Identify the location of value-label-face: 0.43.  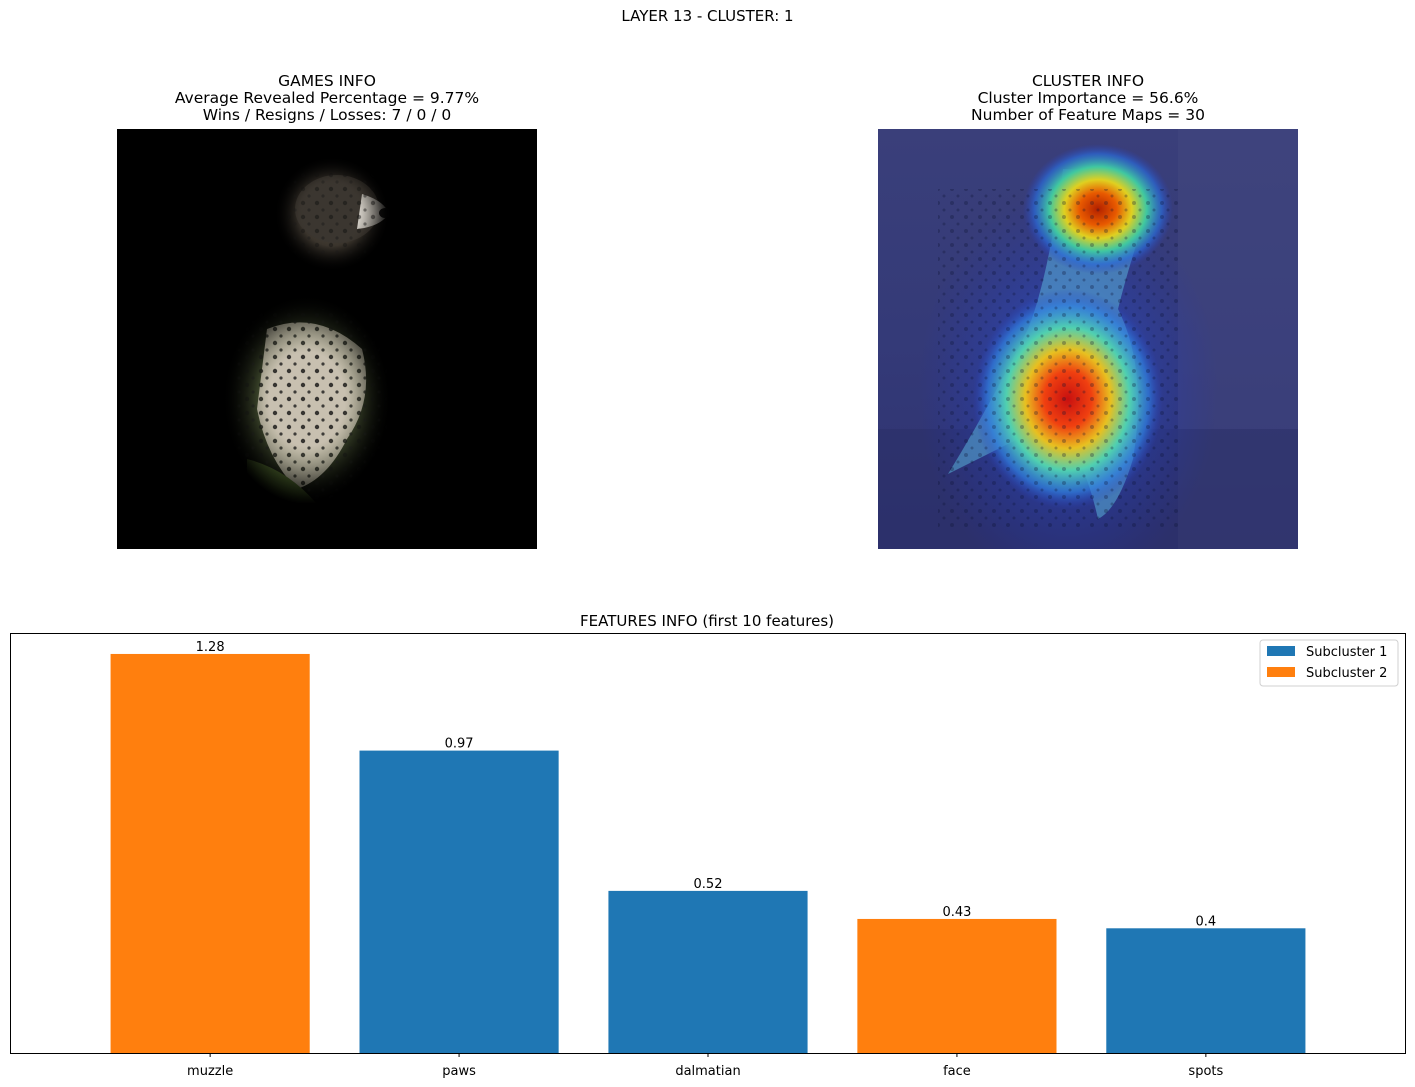
(956, 912).